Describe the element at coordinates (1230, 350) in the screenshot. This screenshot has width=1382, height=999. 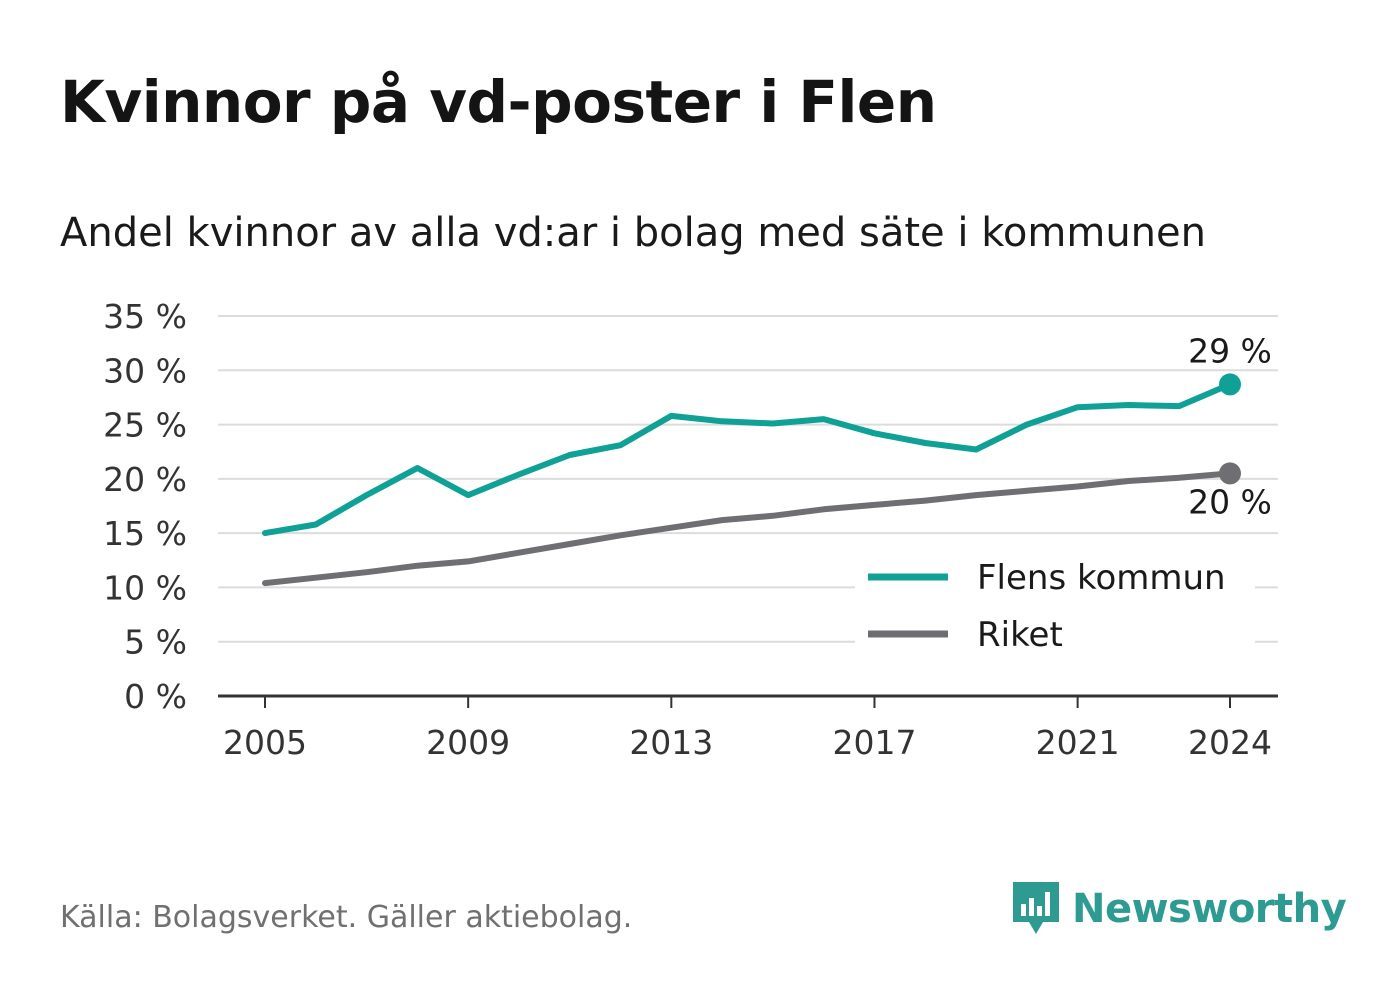
I see `end-label-flens: 29 %` at that location.